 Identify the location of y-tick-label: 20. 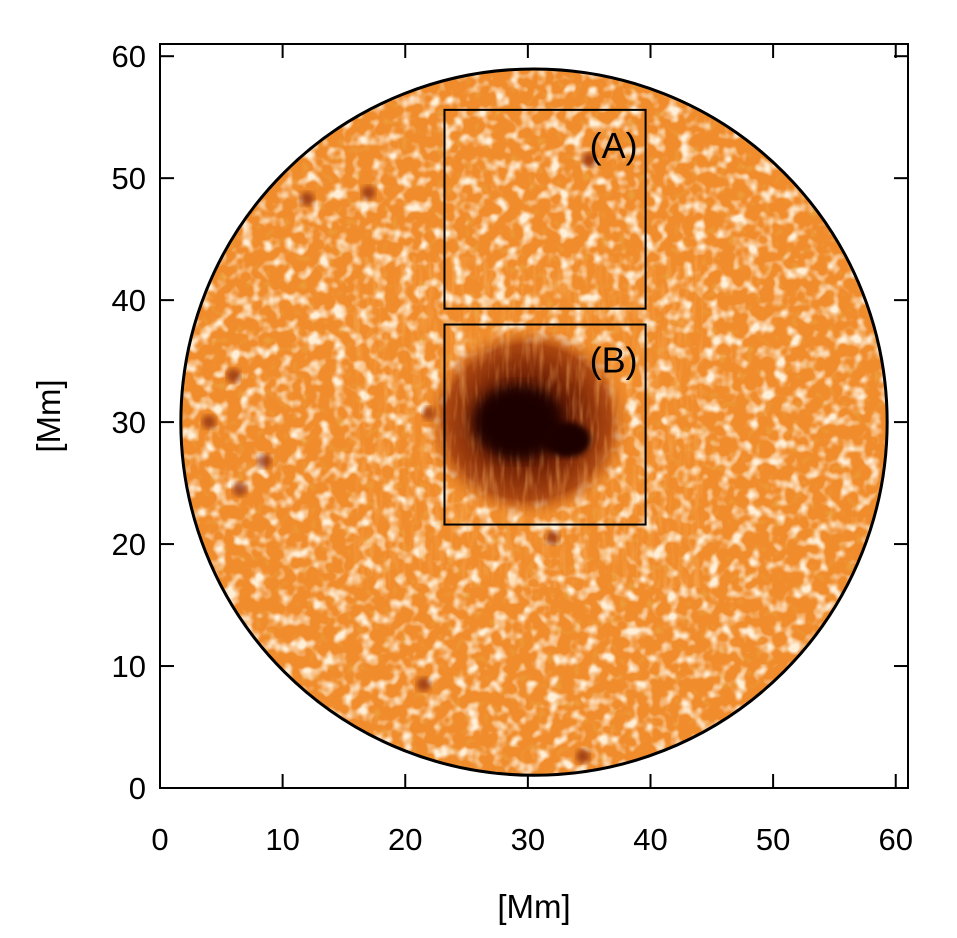
(129, 544).